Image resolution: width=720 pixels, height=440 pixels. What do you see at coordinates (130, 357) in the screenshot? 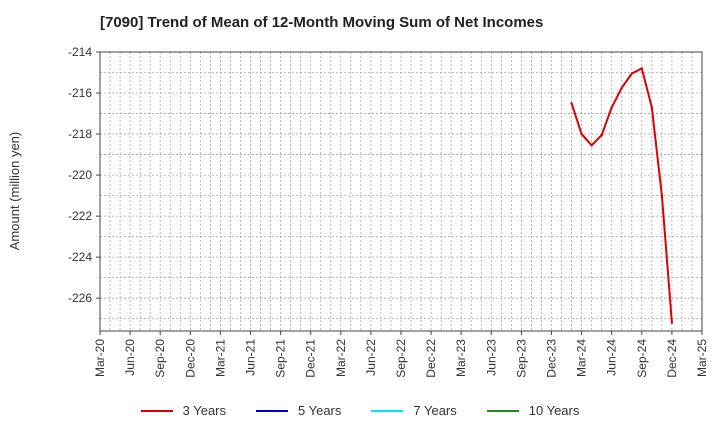
I see `x-tick-label: Jun-20` at bounding box center [130, 357].